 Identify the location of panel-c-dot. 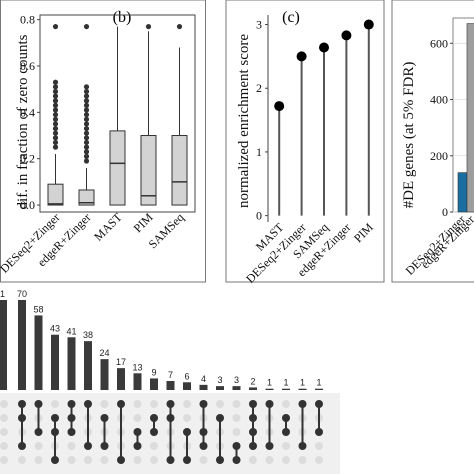
(346, 35).